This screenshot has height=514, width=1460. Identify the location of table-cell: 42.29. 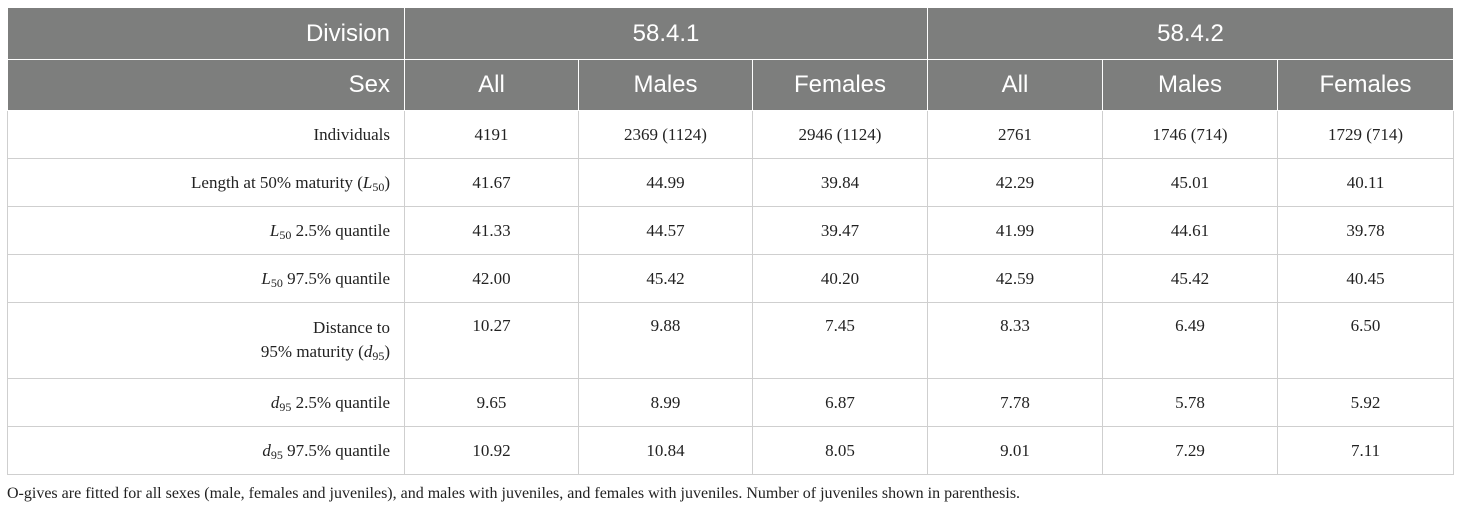
(1015, 182).